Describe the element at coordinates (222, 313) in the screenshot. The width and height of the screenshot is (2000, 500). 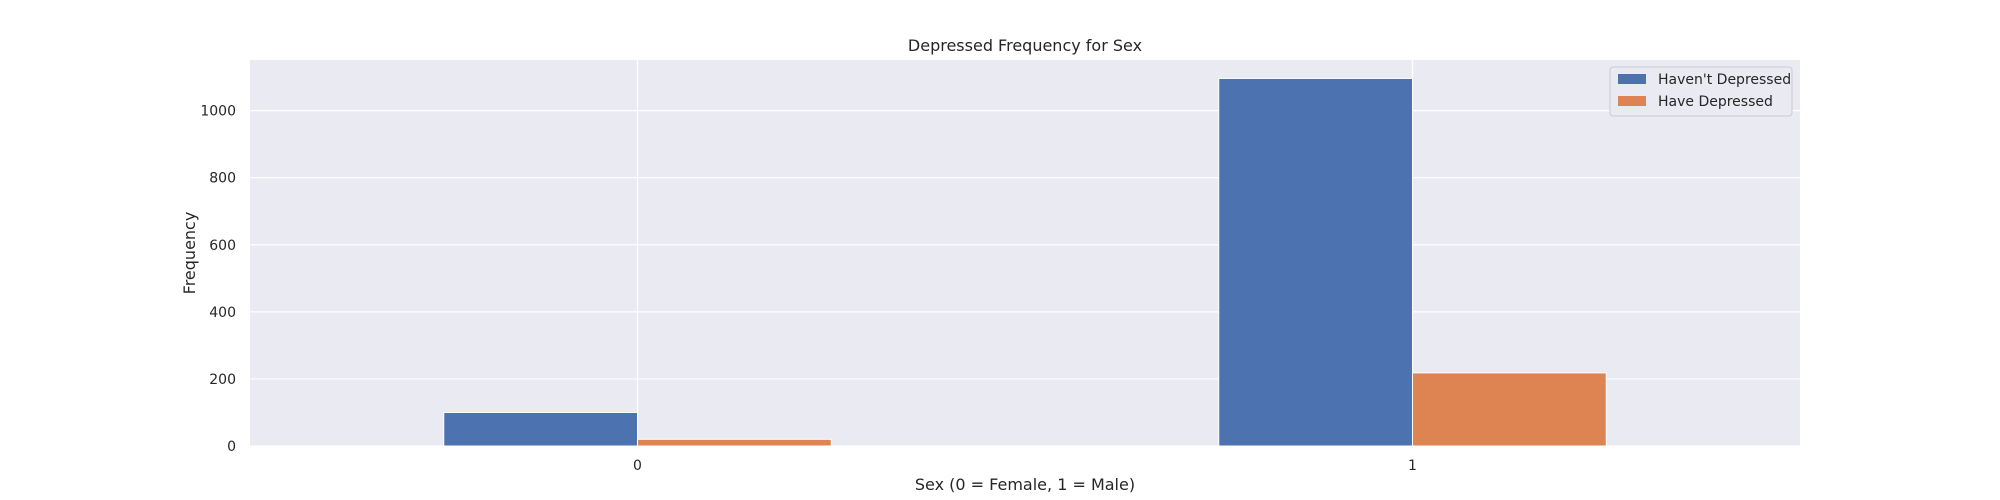
I see `y-tick-label: 400` at that location.